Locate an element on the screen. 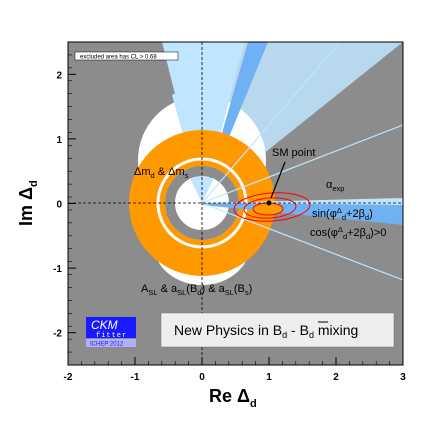  y-tick-label: 2 is located at coordinates (59, 75).